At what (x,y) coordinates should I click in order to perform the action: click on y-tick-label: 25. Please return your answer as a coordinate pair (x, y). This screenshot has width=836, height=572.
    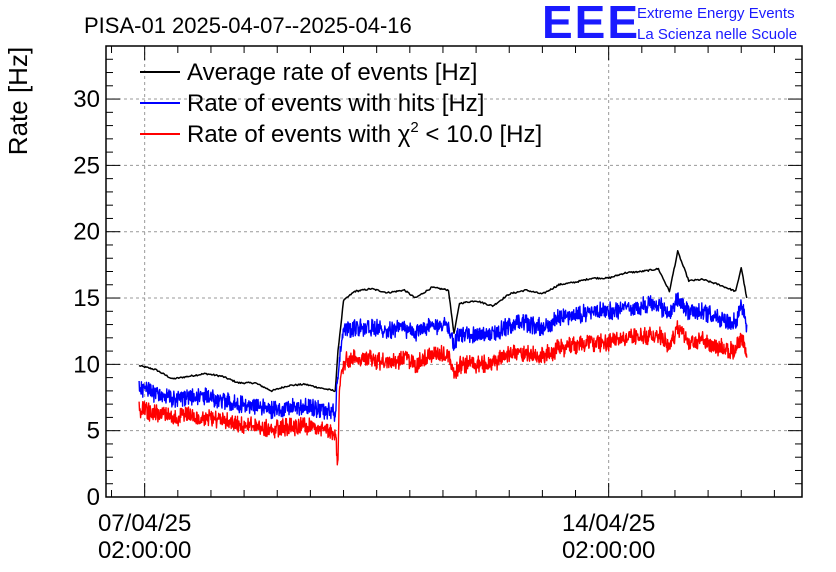
    Looking at the image, I should click on (86, 165).